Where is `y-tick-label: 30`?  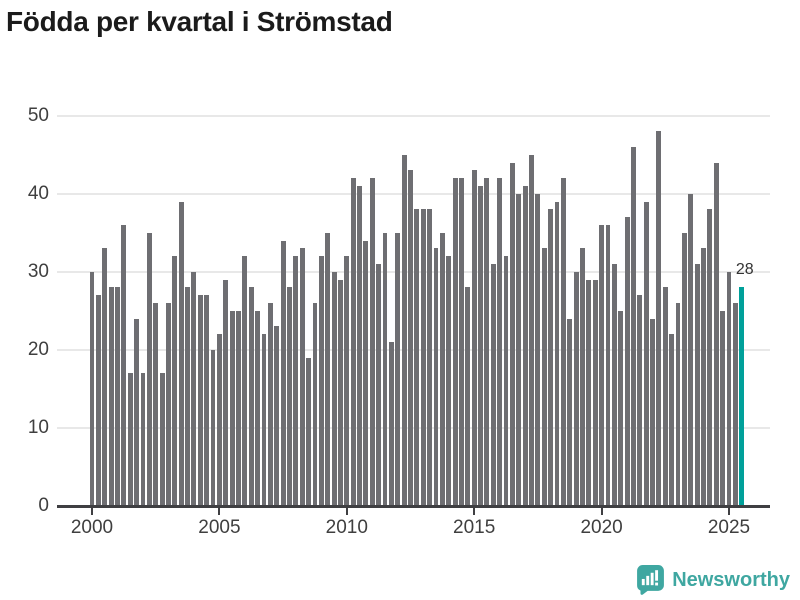
y-tick-label: 30 is located at coordinates (38, 271).